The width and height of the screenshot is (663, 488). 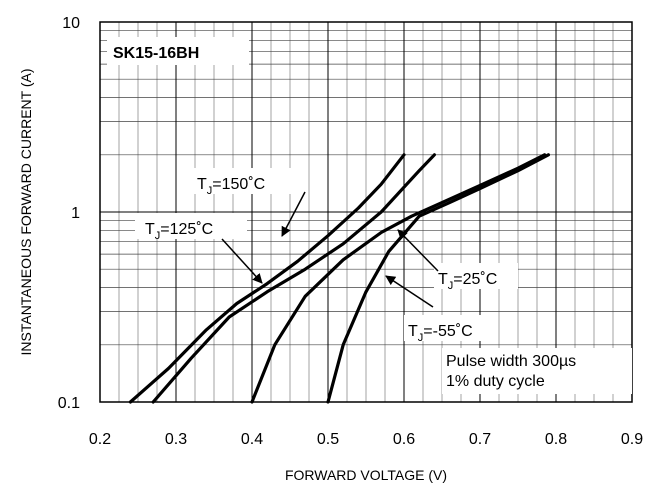 What do you see at coordinates (467, 281) in the screenshot?
I see `label-25c-text: TJ=25˚C` at bounding box center [467, 281].